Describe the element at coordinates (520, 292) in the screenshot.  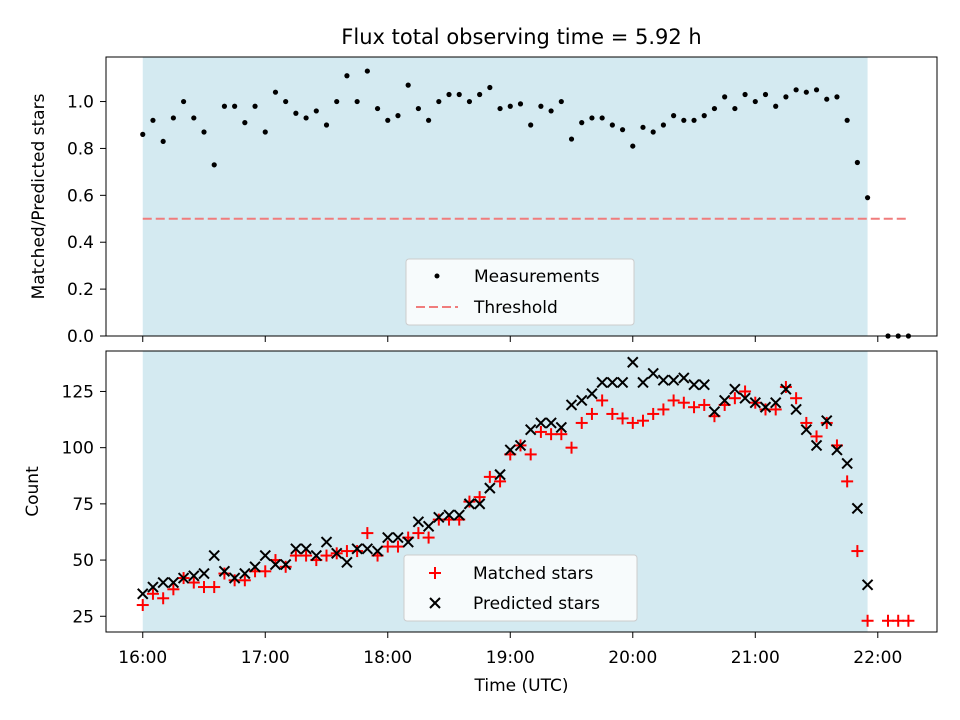
I see `top-legend: Measurements Threshold` at that location.